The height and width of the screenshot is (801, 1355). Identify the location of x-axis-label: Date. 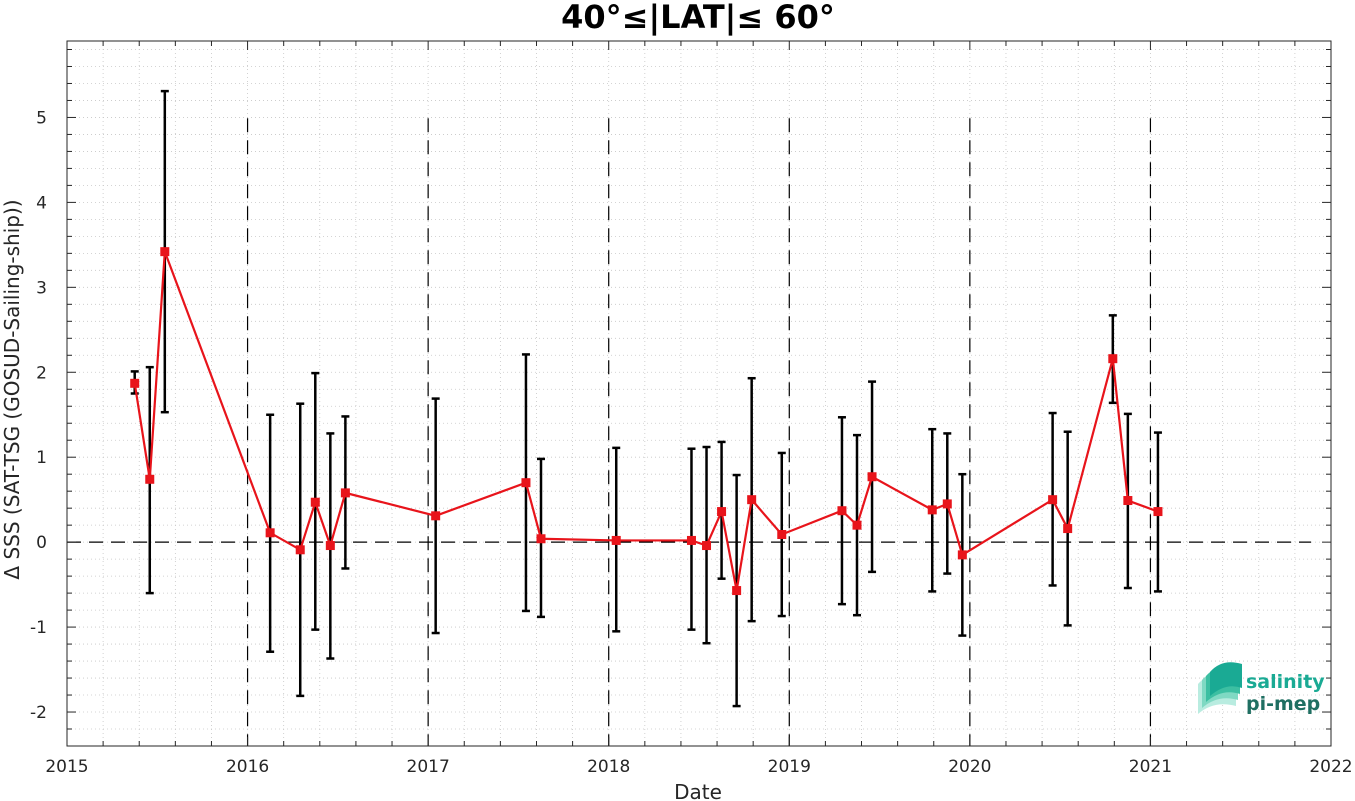
(698, 790).